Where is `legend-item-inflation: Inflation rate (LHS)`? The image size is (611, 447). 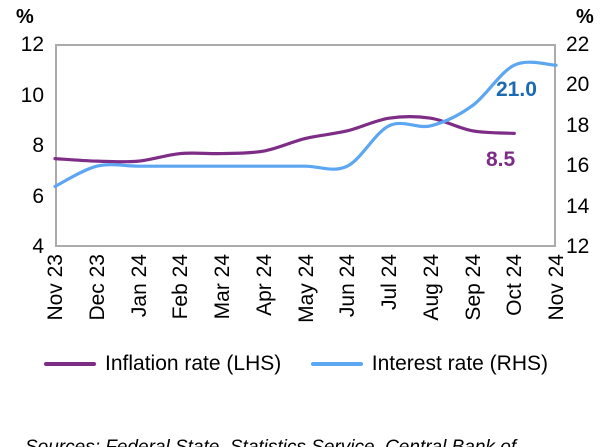
legend-item-inflation: Inflation rate (LHS) is located at coordinates (162, 364).